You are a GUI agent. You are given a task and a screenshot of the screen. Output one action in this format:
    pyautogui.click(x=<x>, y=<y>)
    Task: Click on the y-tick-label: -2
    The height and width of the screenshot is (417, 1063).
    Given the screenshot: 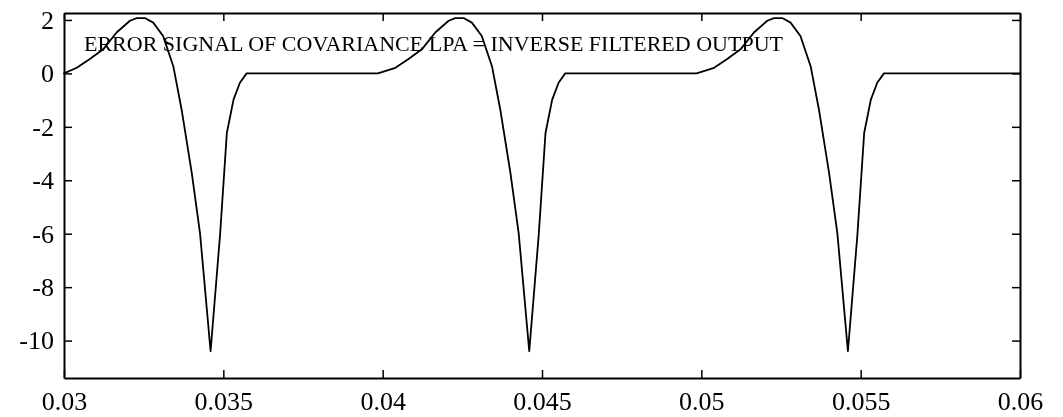 What is the action you would take?
    pyautogui.click(x=43, y=127)
    